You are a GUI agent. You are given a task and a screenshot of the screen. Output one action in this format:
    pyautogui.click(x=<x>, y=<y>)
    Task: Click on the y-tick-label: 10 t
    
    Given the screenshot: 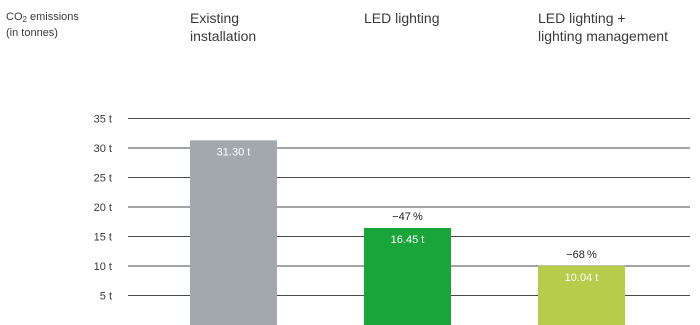 What is the action you would take?
    pyautogui.click(x=103, y=267)
    